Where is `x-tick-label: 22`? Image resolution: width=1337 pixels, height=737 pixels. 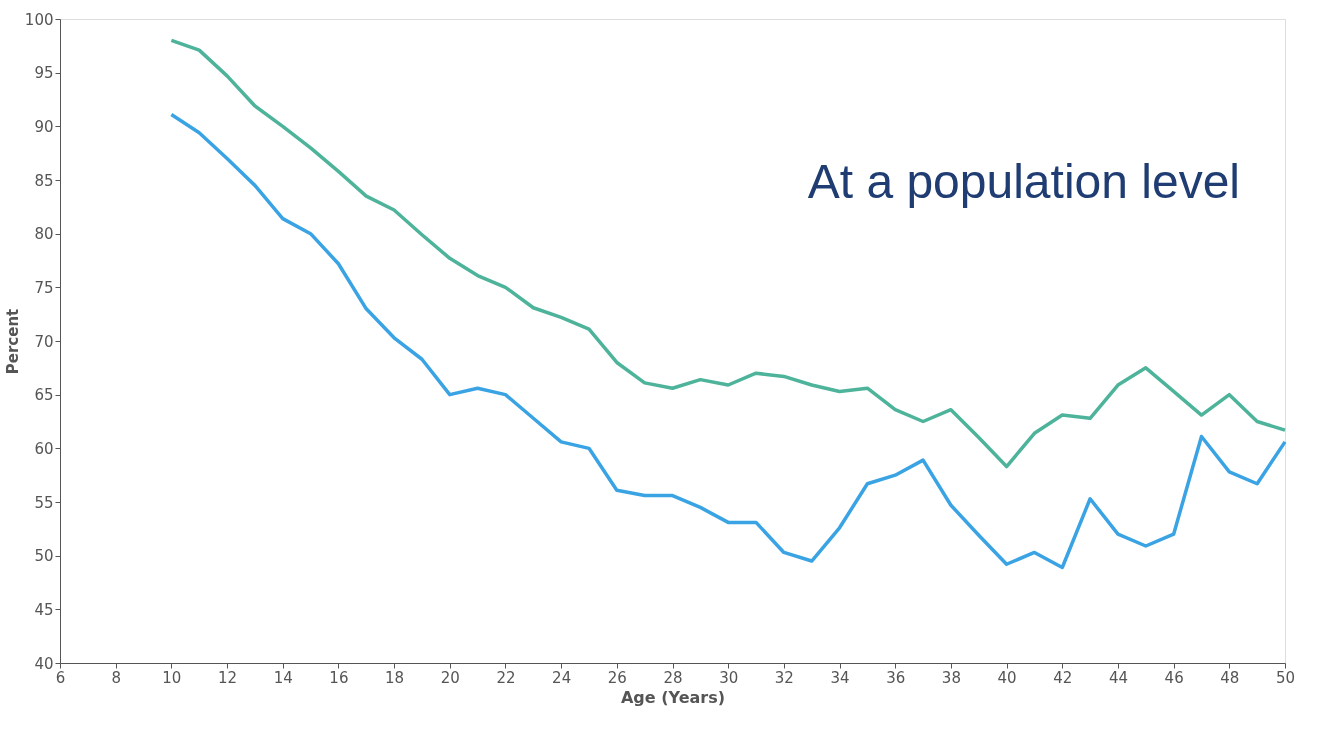
x-tick-label: 22 is located at coordinates (506, 677).